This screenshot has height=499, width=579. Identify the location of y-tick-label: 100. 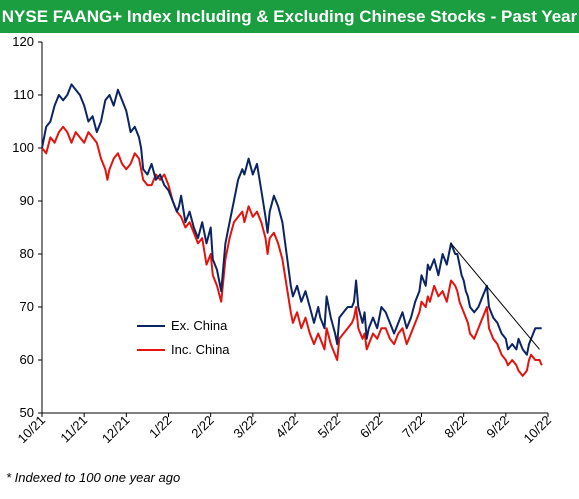
(23, 147).